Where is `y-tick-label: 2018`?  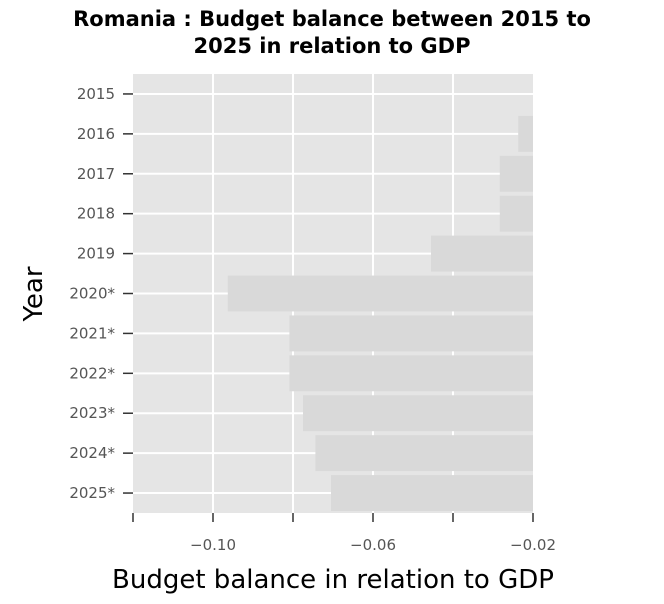
y-tick-label: 2018 is located at coordinates (96, 214).